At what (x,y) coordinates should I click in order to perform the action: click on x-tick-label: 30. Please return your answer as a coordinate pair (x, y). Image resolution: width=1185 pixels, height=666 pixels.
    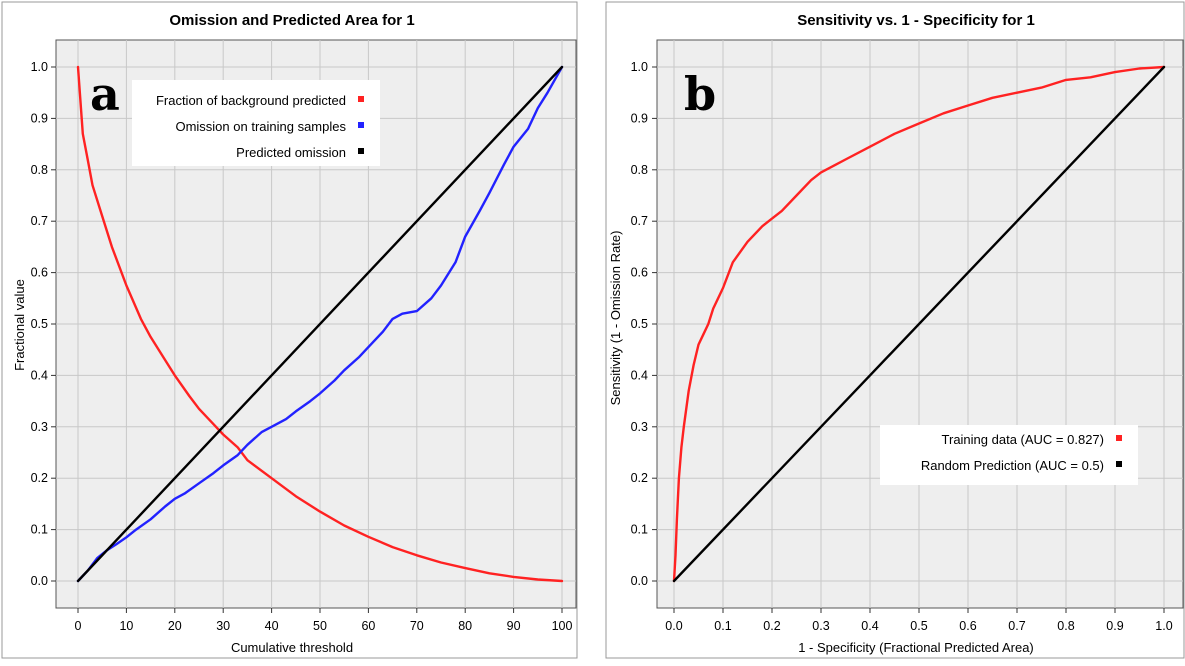
    Looking at the image, I should click on (223, 626).